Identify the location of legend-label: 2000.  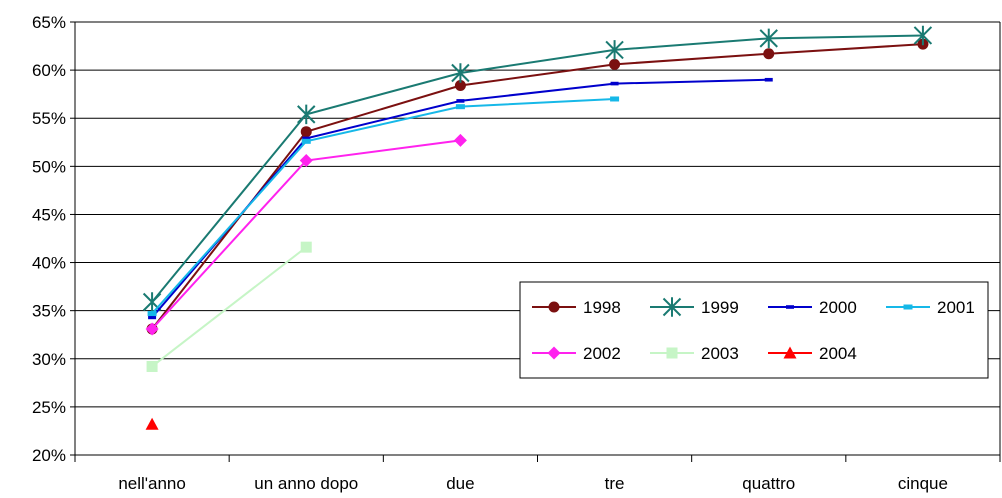
(838, 307).